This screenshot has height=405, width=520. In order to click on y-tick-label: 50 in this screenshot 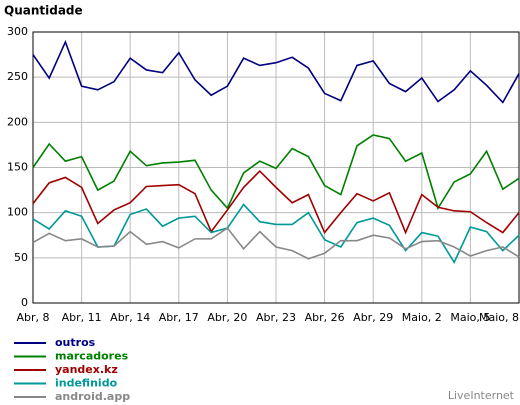, I will do `click(21, 257)`.